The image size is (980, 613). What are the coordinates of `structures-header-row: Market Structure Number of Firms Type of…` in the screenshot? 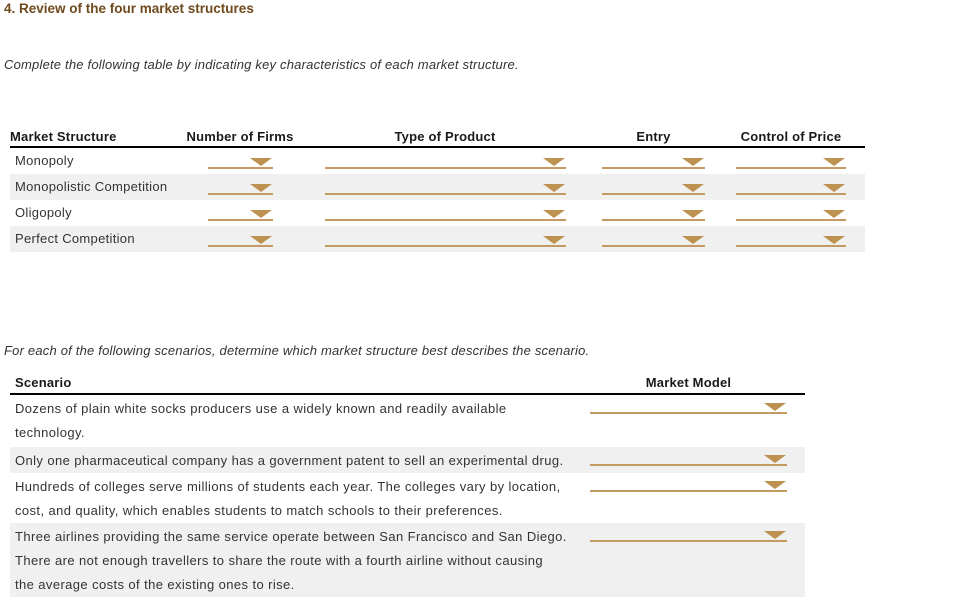 It's located at (437, 137).